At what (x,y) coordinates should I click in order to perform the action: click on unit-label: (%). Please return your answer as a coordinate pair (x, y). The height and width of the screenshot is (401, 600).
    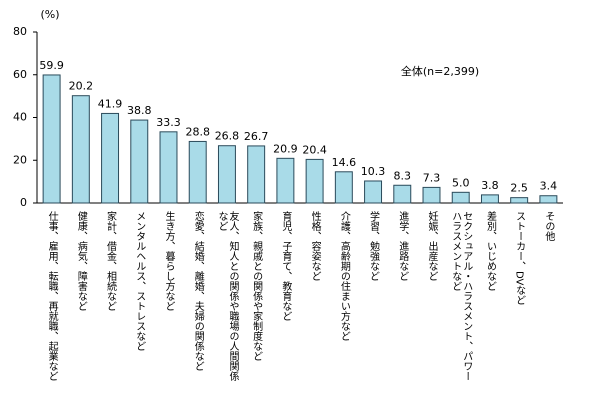
    Looking at the image, I should click on (49, 14).